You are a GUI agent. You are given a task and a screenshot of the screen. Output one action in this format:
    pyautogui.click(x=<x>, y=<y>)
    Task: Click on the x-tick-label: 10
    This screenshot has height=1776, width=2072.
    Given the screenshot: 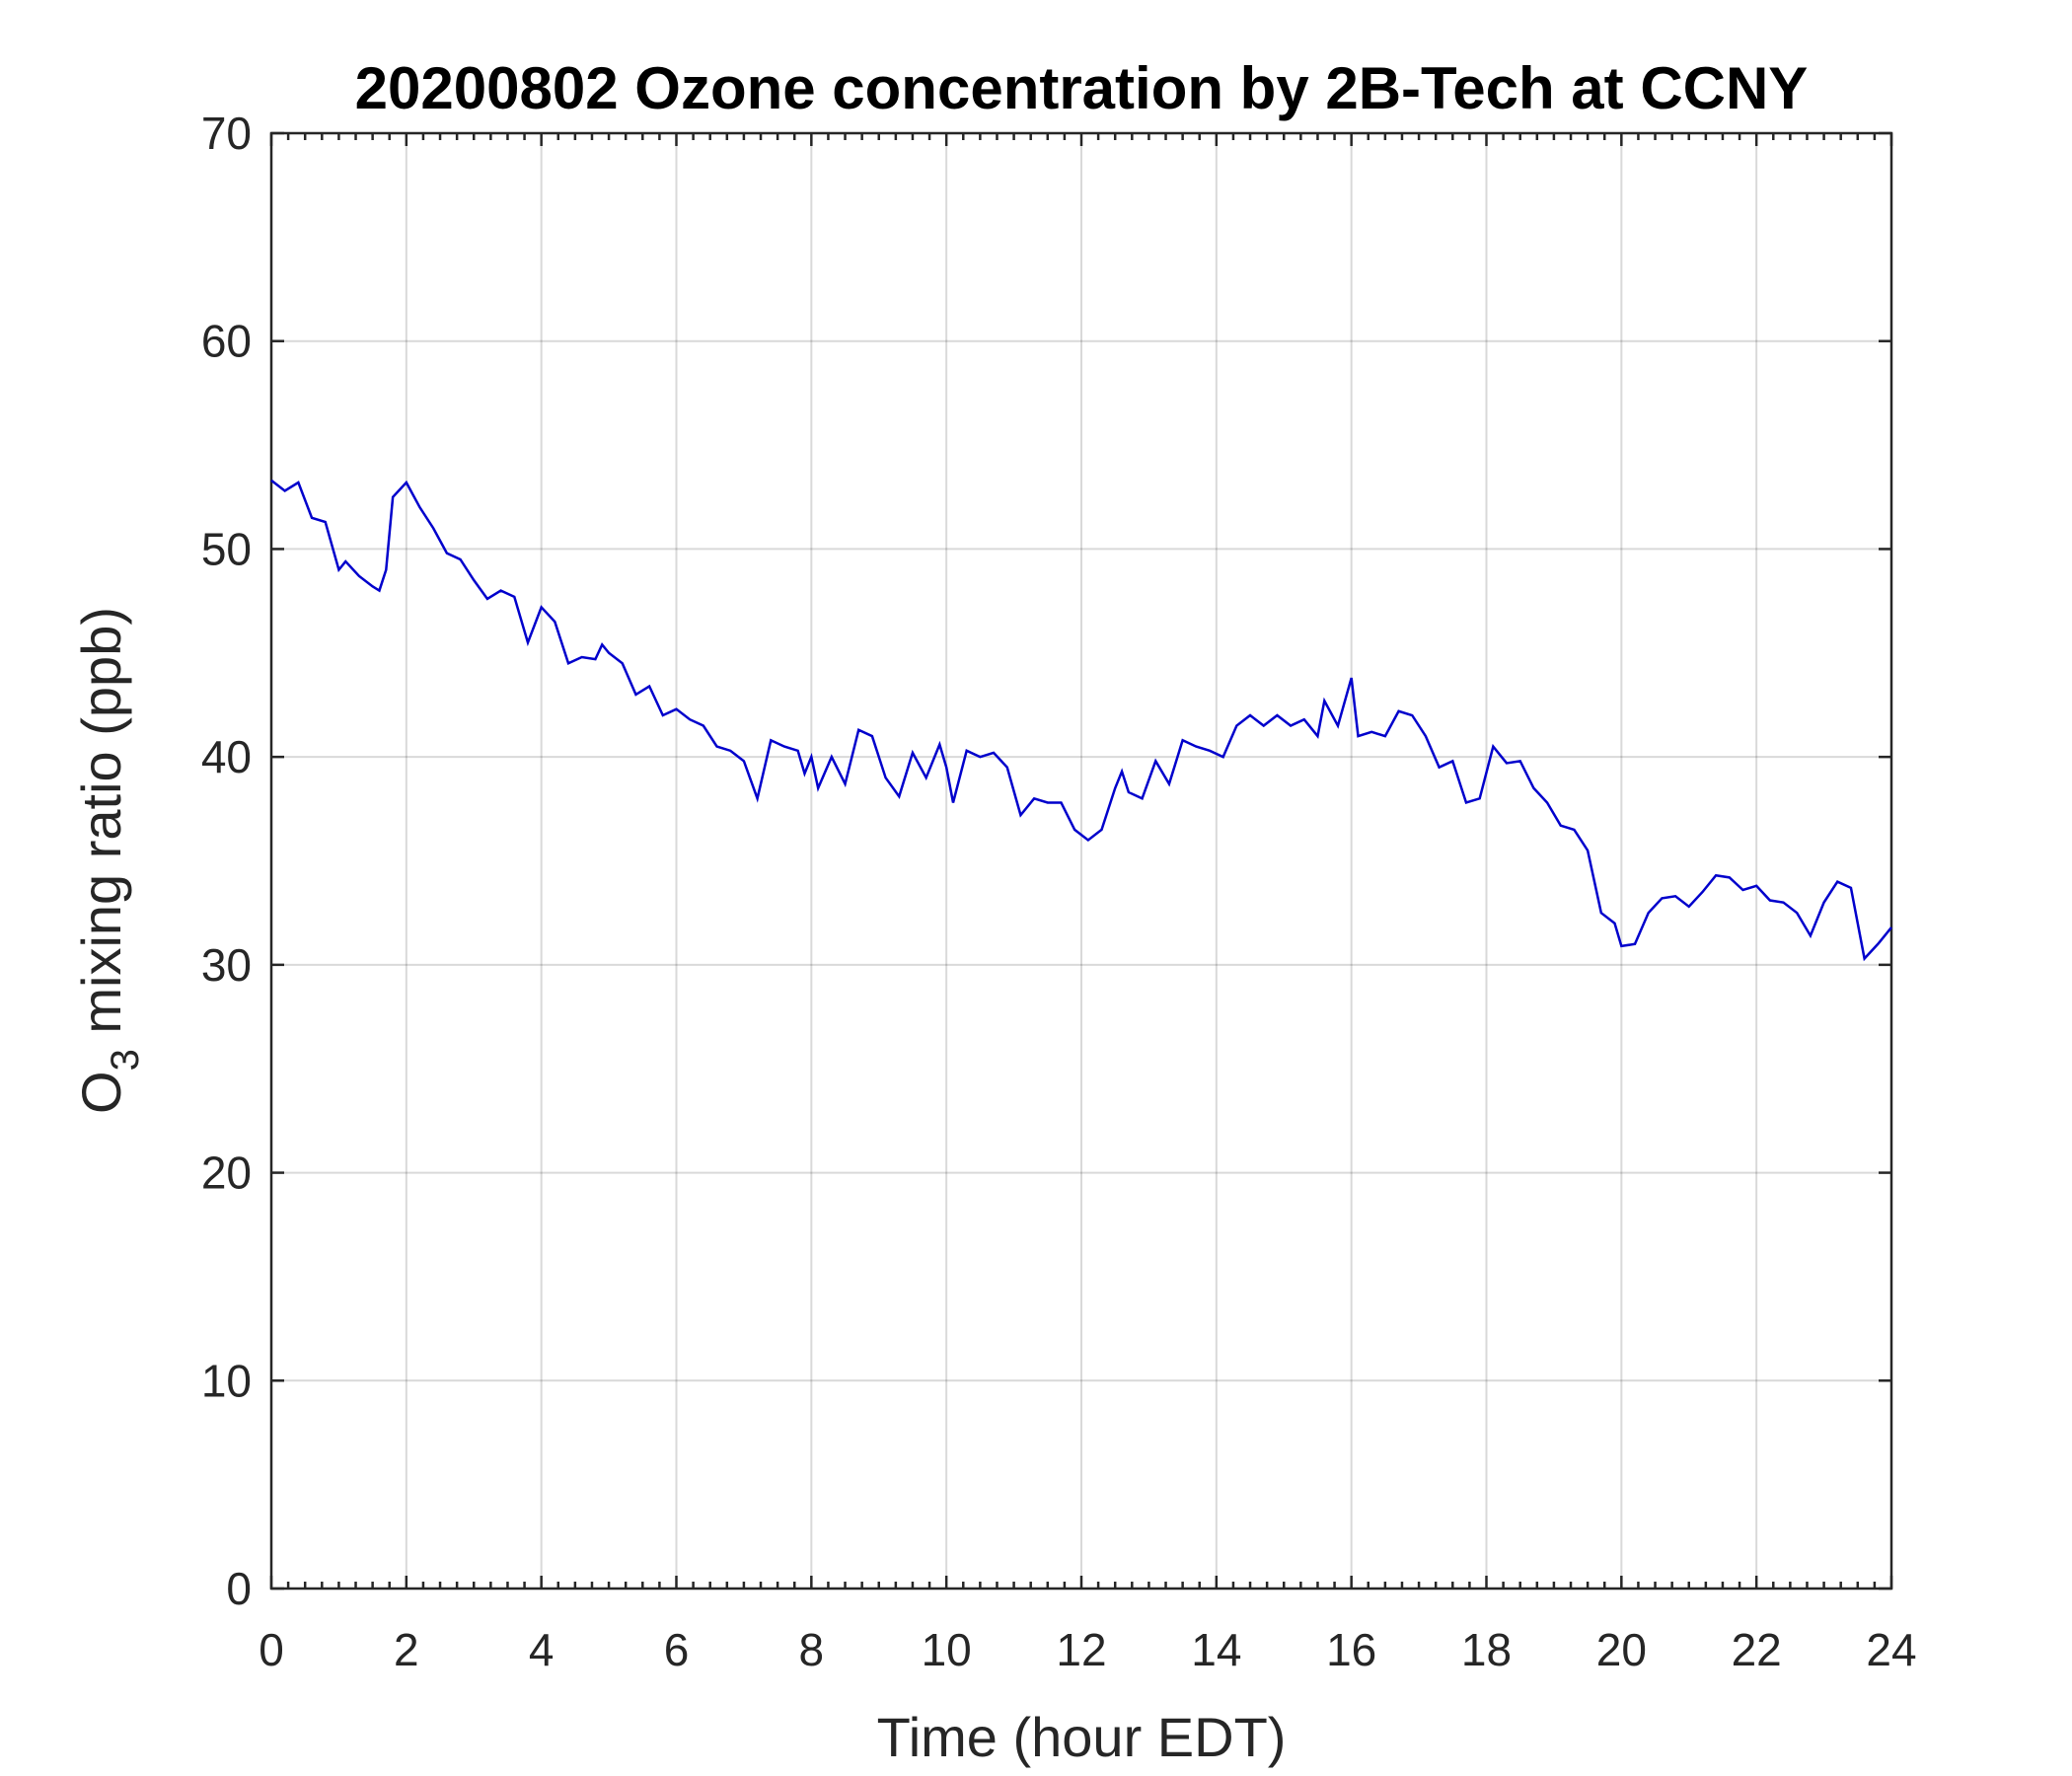 What is the action you would take?
    pyautogui.click(x=947, y=1650)
    